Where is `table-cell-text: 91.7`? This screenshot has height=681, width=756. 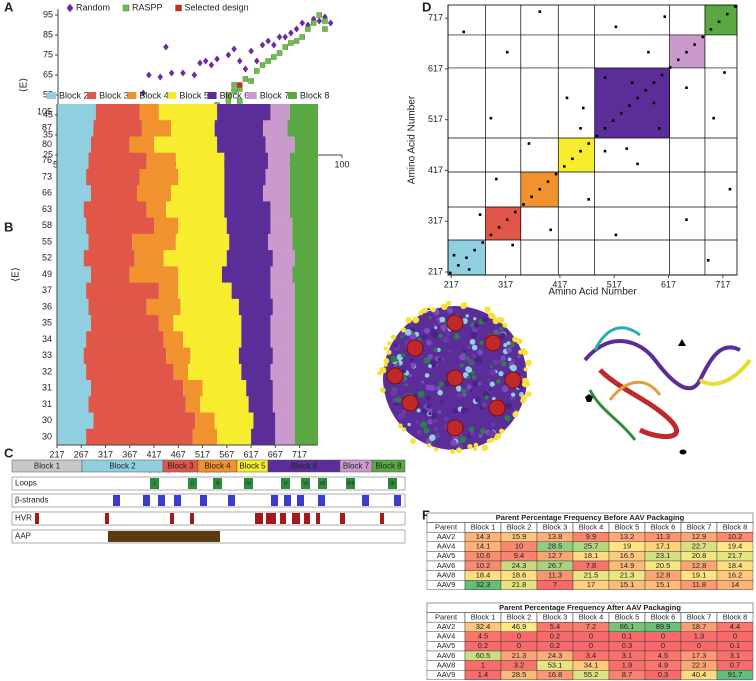 table-cell-text: 91.7 is located at coordinates (735, 674).